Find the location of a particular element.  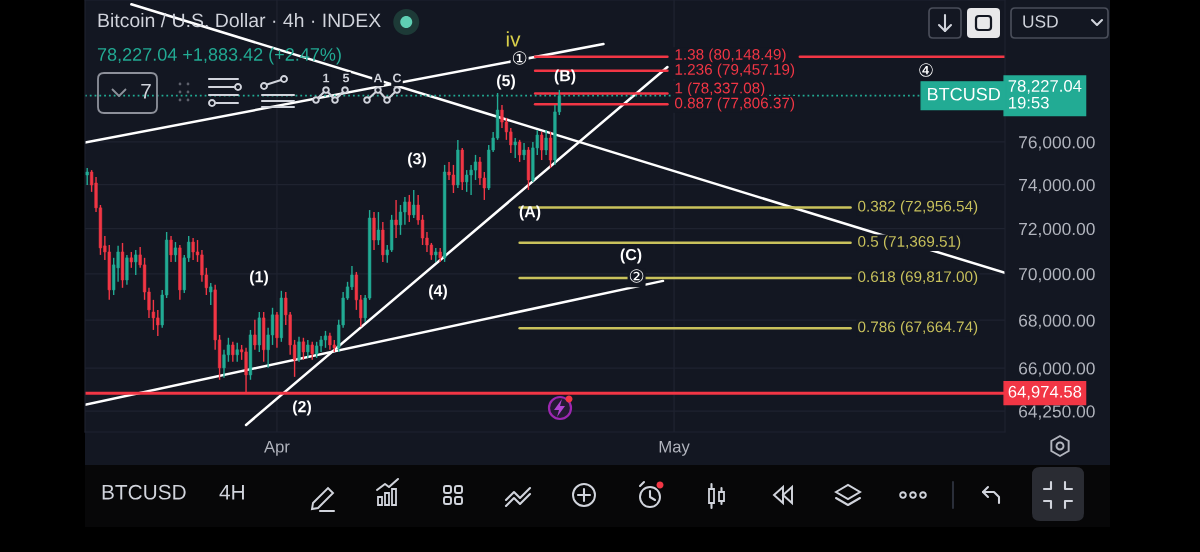

series-label: 1.38 (80,148.49) is located at coordinates (730, 55).